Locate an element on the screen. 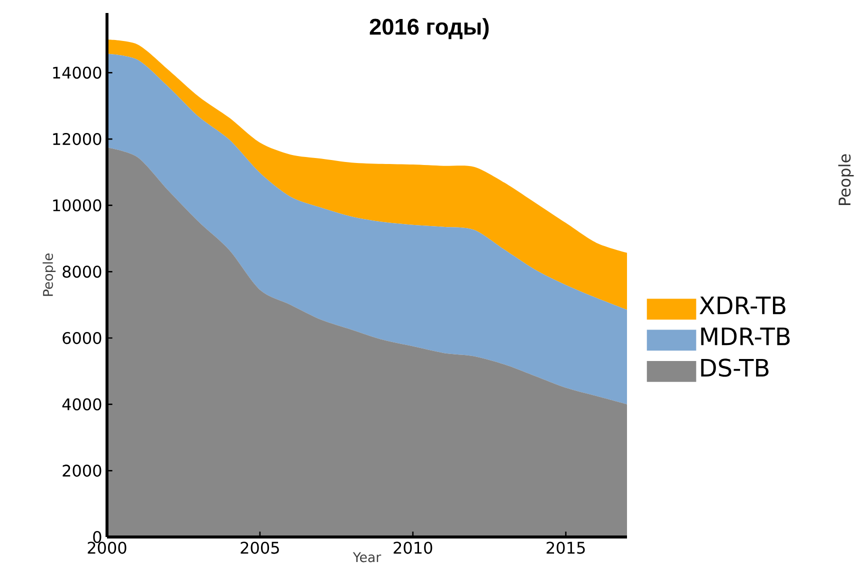  x-tick-label: 2010 is located at coordinates (413, 548).